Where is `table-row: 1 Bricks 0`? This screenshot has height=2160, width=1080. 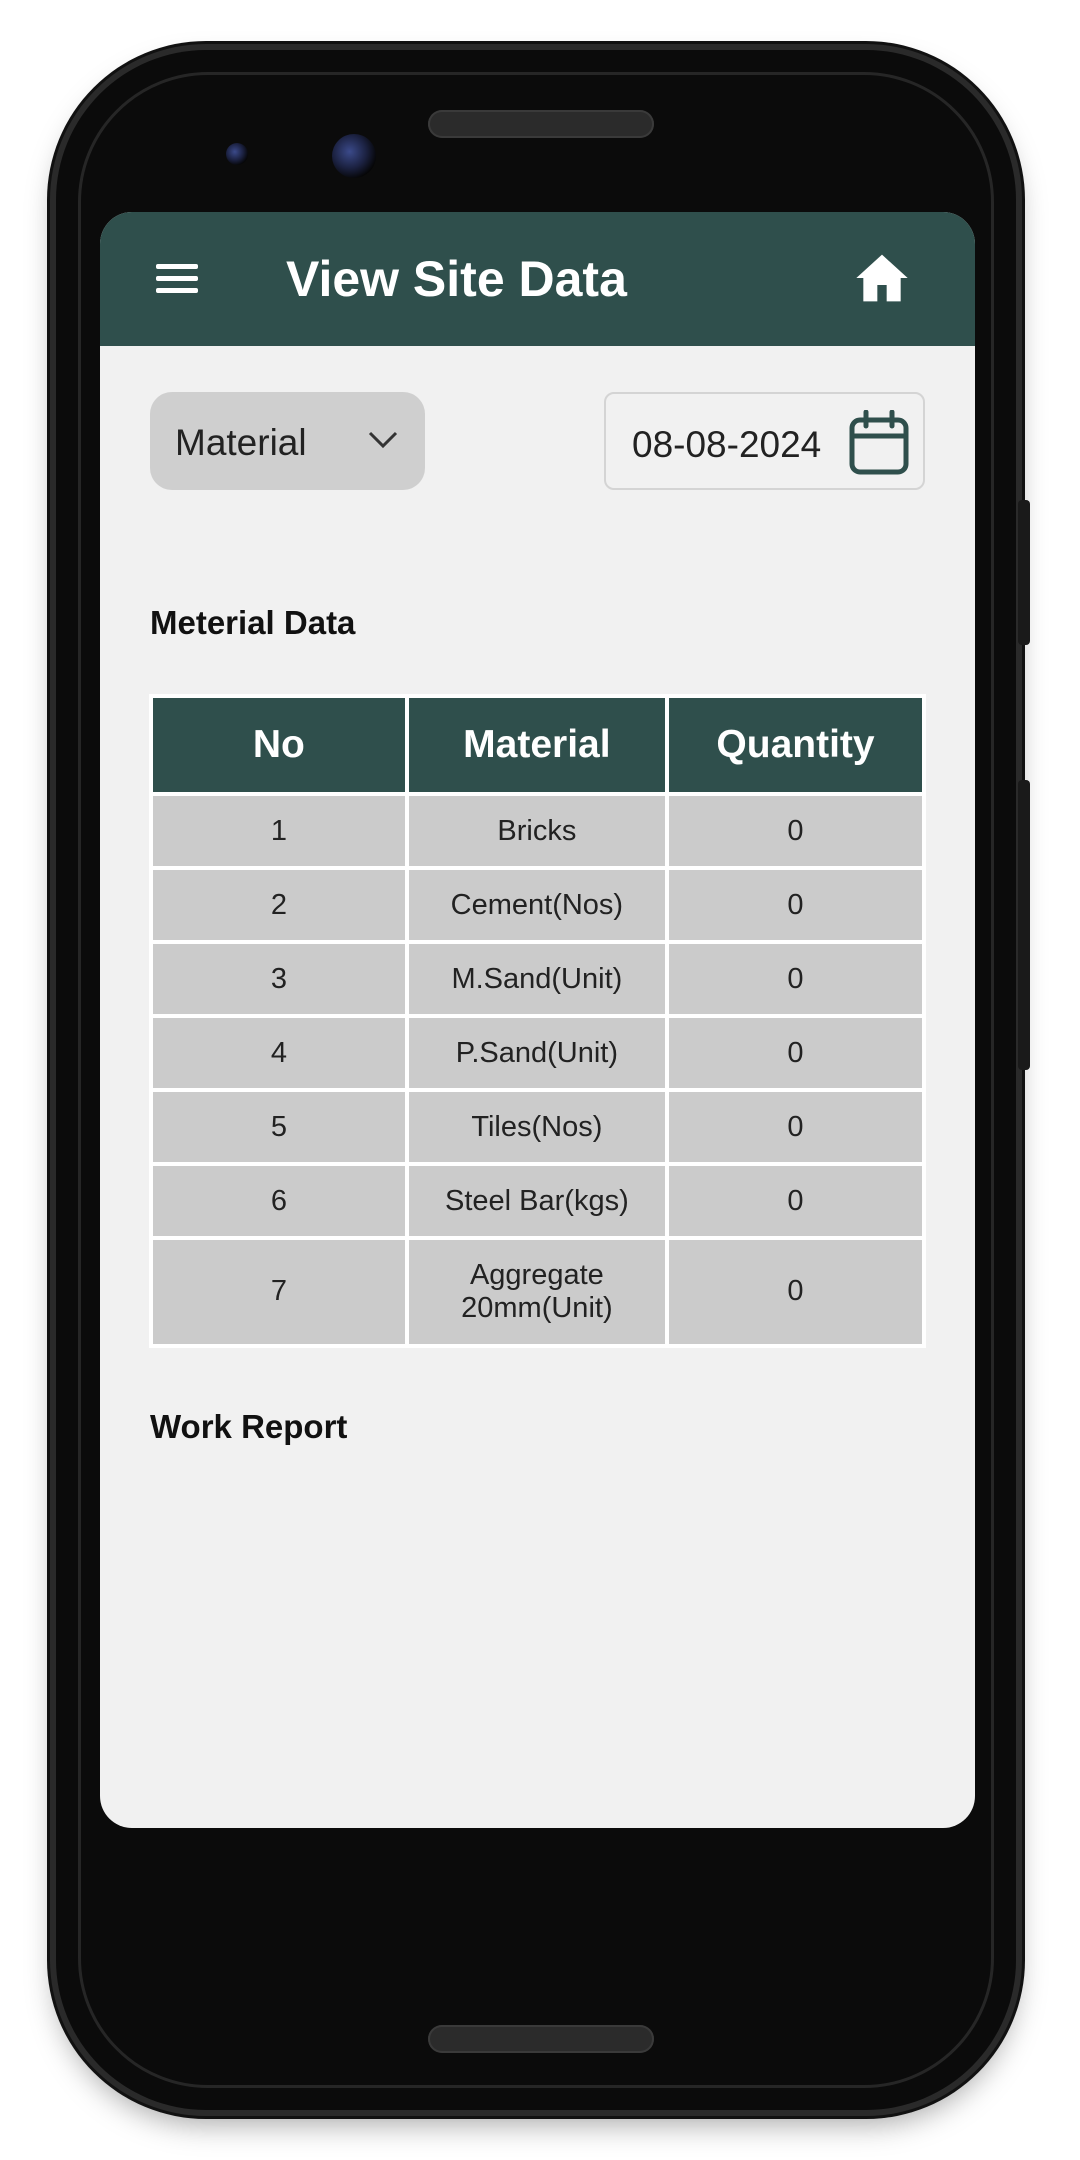
table-row: 1 Bricks 0 is located at coordinates (537, 831).